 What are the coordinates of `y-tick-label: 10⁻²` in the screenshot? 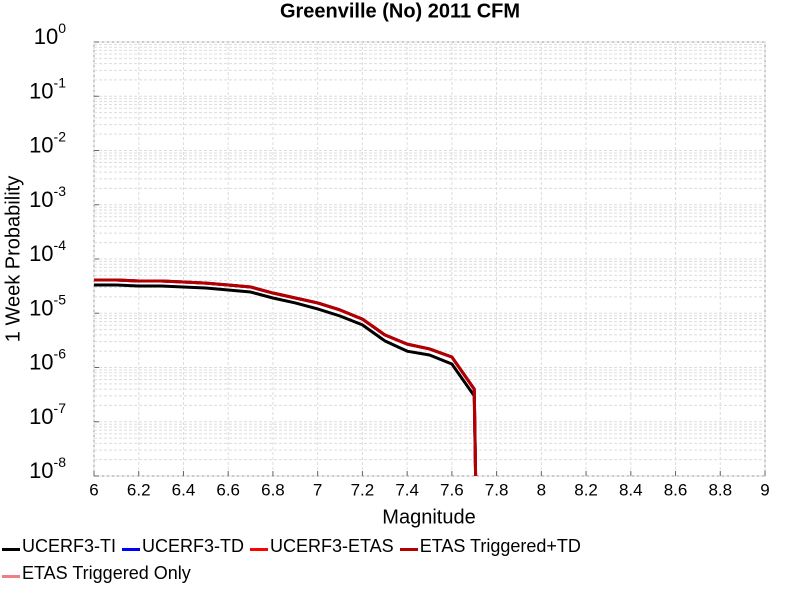 It's located at (47, 142).